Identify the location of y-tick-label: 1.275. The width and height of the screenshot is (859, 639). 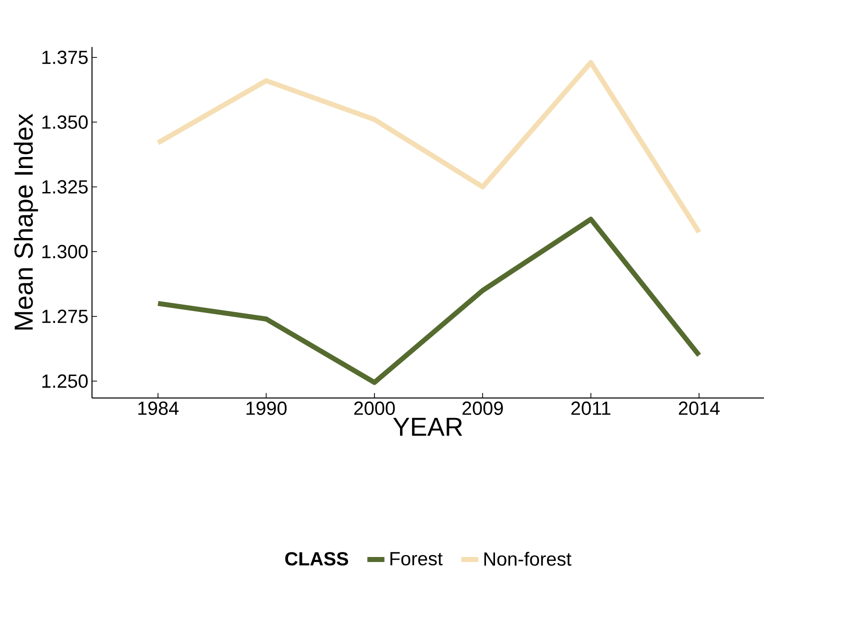
(65, 317).